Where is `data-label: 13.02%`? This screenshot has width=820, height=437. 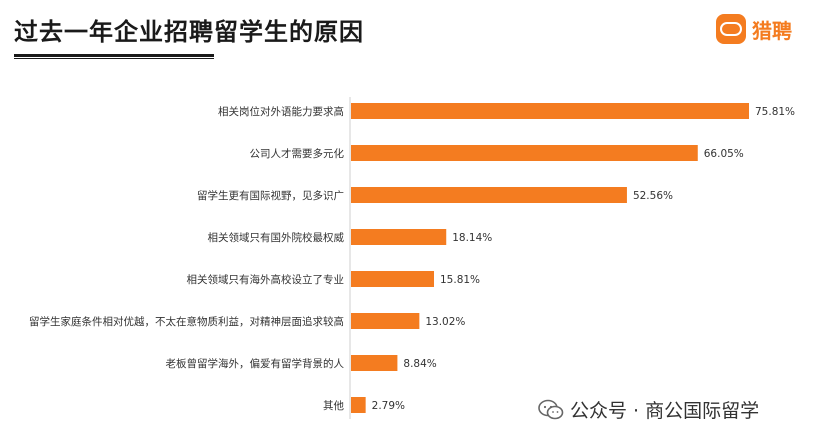 data-label: 13.02% is located at coordinates (445, 322).